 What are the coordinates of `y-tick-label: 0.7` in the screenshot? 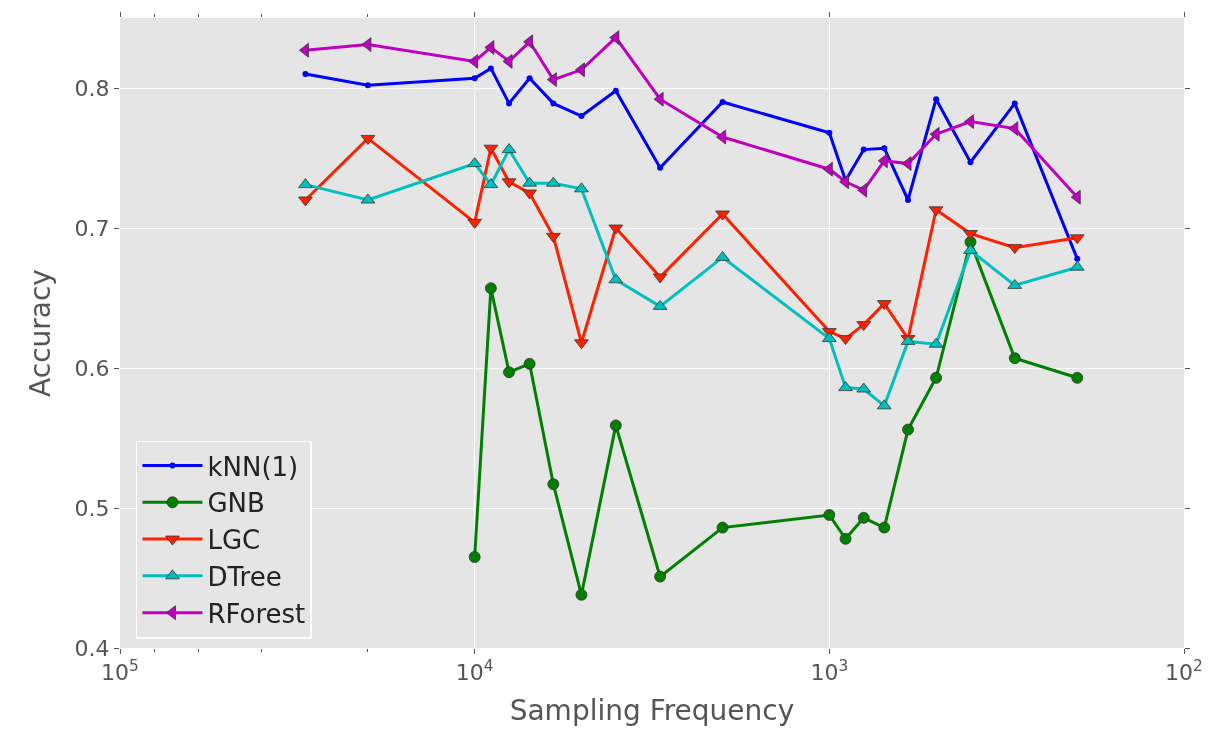 It's located at (92, 228).